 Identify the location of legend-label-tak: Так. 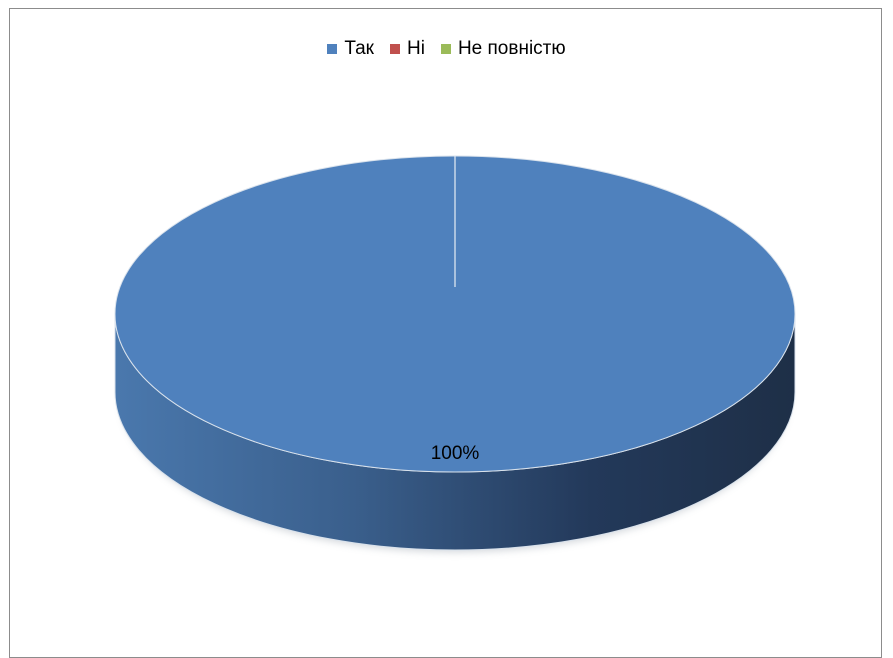
(359, 48).